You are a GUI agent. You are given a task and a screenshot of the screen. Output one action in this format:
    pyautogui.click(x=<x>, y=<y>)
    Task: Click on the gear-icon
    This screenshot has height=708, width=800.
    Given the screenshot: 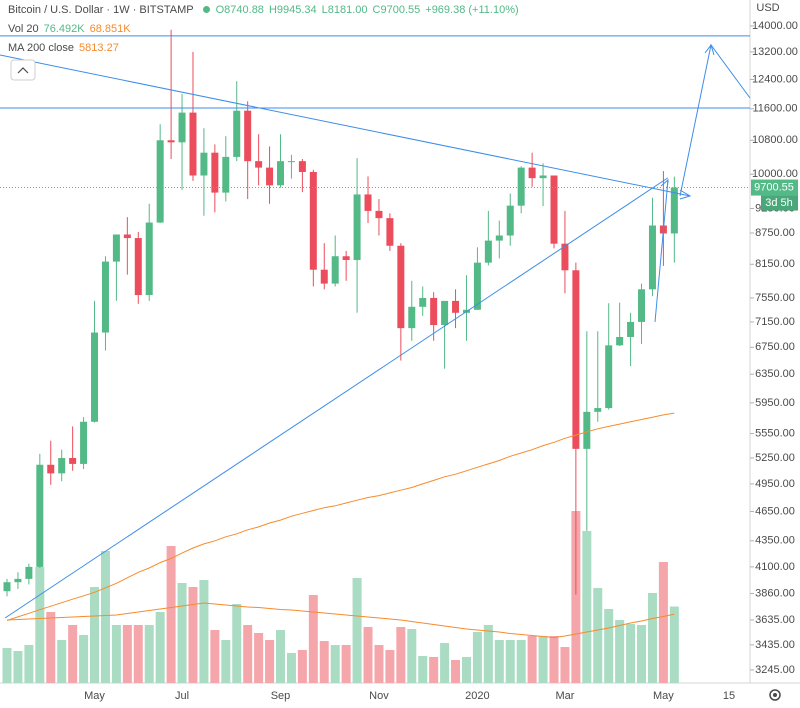 What is the action you would take?
    pyautogui.click(x=775, y=695)
    